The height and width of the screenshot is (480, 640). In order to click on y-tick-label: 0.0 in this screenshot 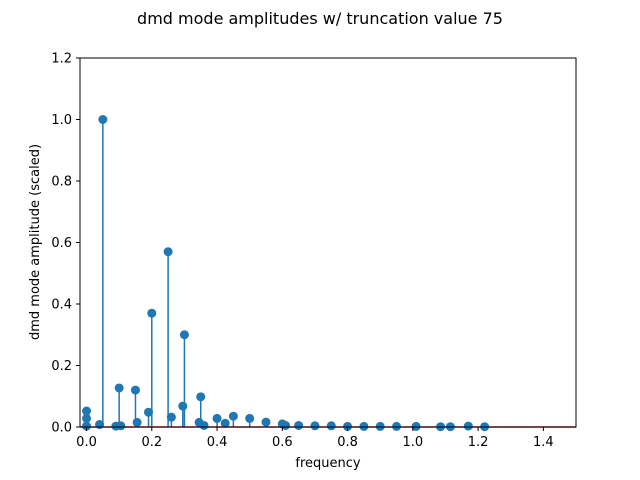, I will do `click(61, 428)`.